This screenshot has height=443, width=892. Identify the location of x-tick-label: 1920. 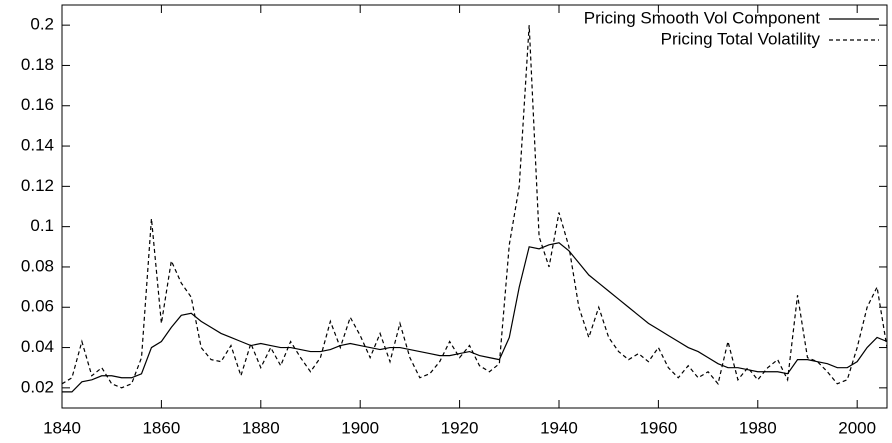
(460, 427).